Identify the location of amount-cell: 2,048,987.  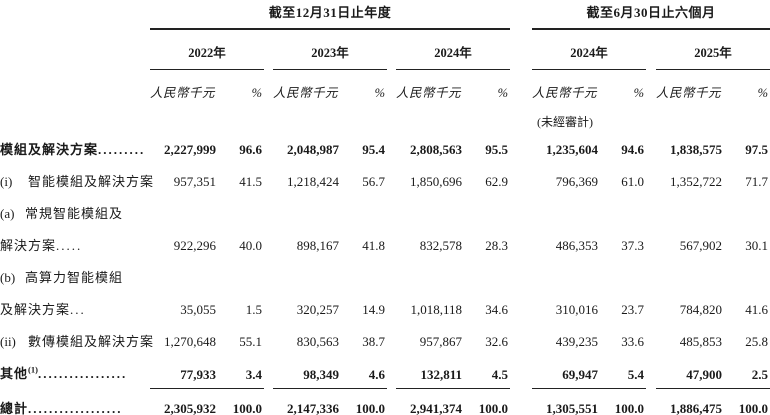
(313, 149).